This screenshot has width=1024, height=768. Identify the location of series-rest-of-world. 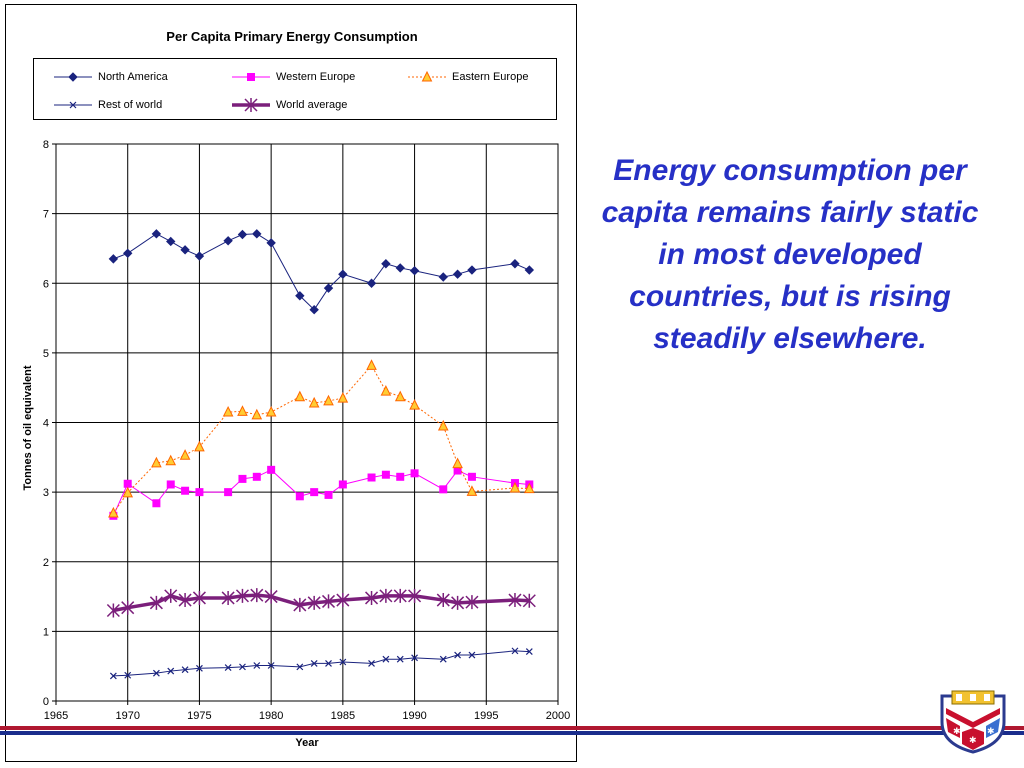
(321, 663).